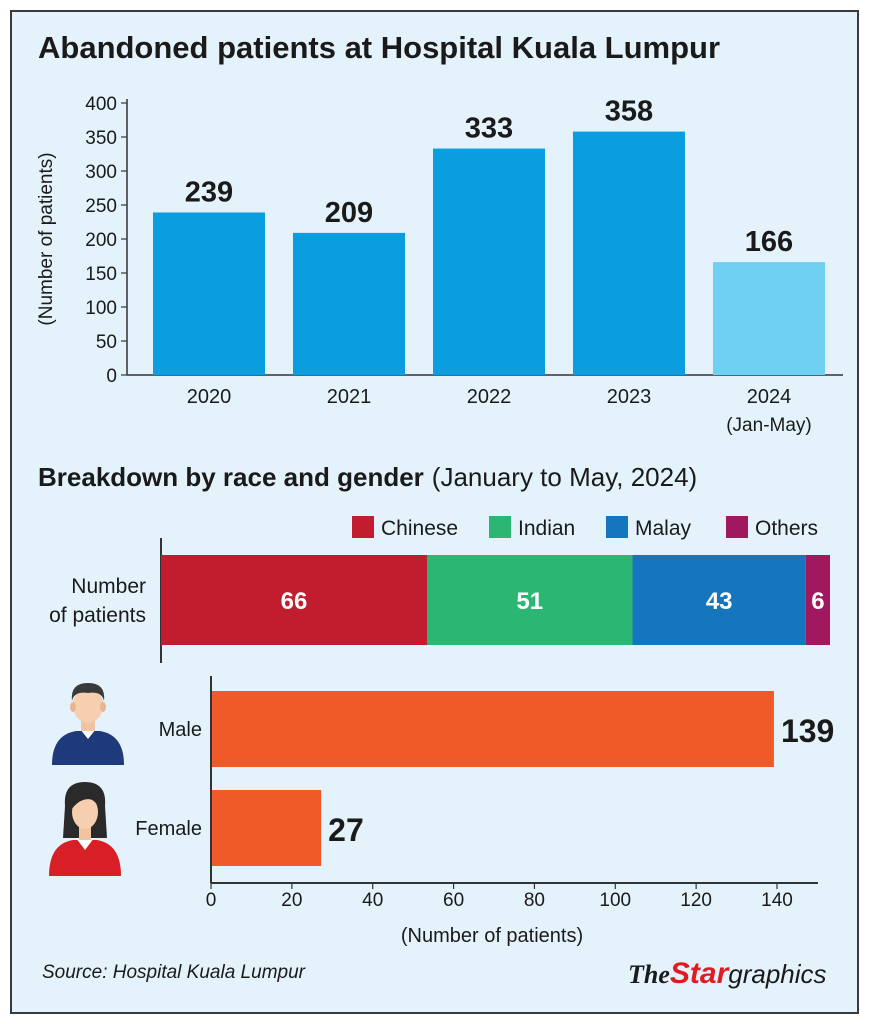 The height and width of the screenshot is (1024, 871). I want to click on segment-indian, so click(529, 600).